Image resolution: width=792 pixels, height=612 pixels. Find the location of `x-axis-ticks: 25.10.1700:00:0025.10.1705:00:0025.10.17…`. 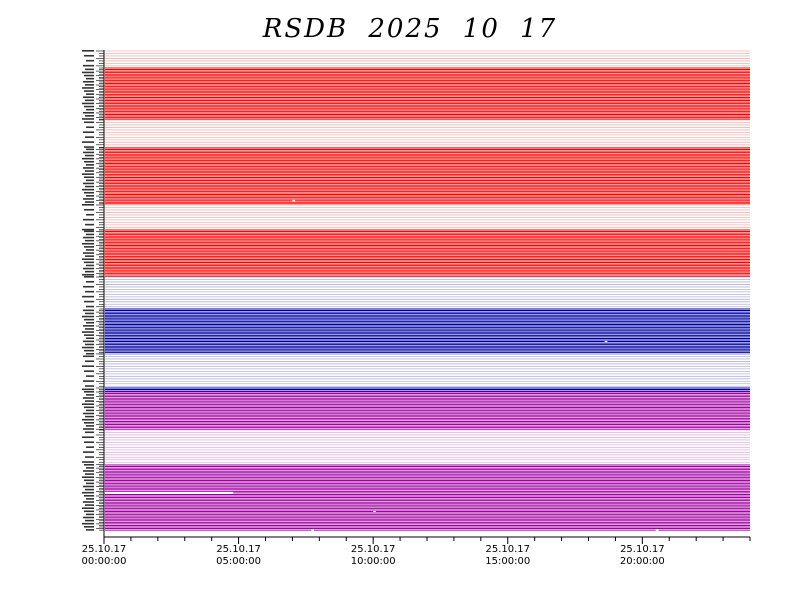

x-axis-ticks: 25.10.1700:00:0025.10.1705:00:0025.10.17… is located at coordinates (416, 552).